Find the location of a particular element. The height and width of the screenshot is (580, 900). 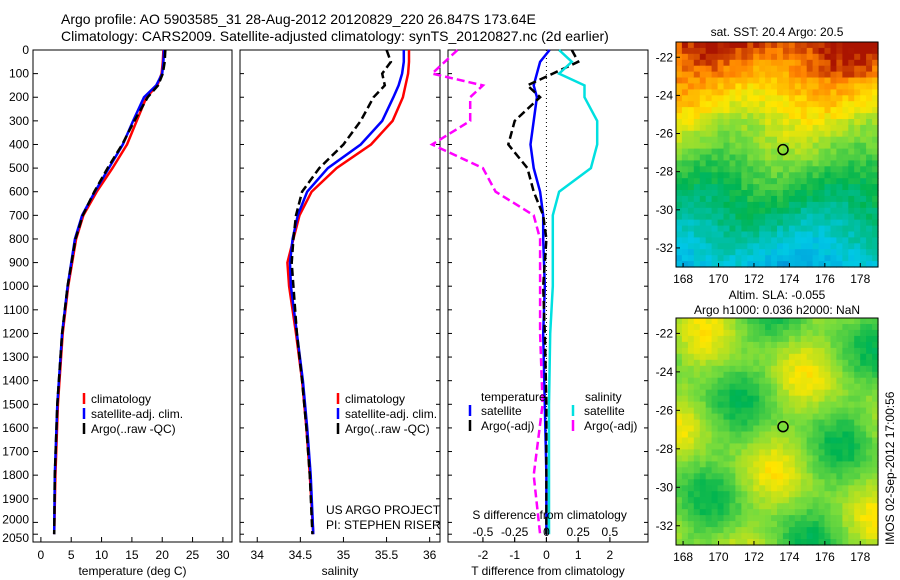

map-y-tick-label: -22 is located at coordinates (665, 57).